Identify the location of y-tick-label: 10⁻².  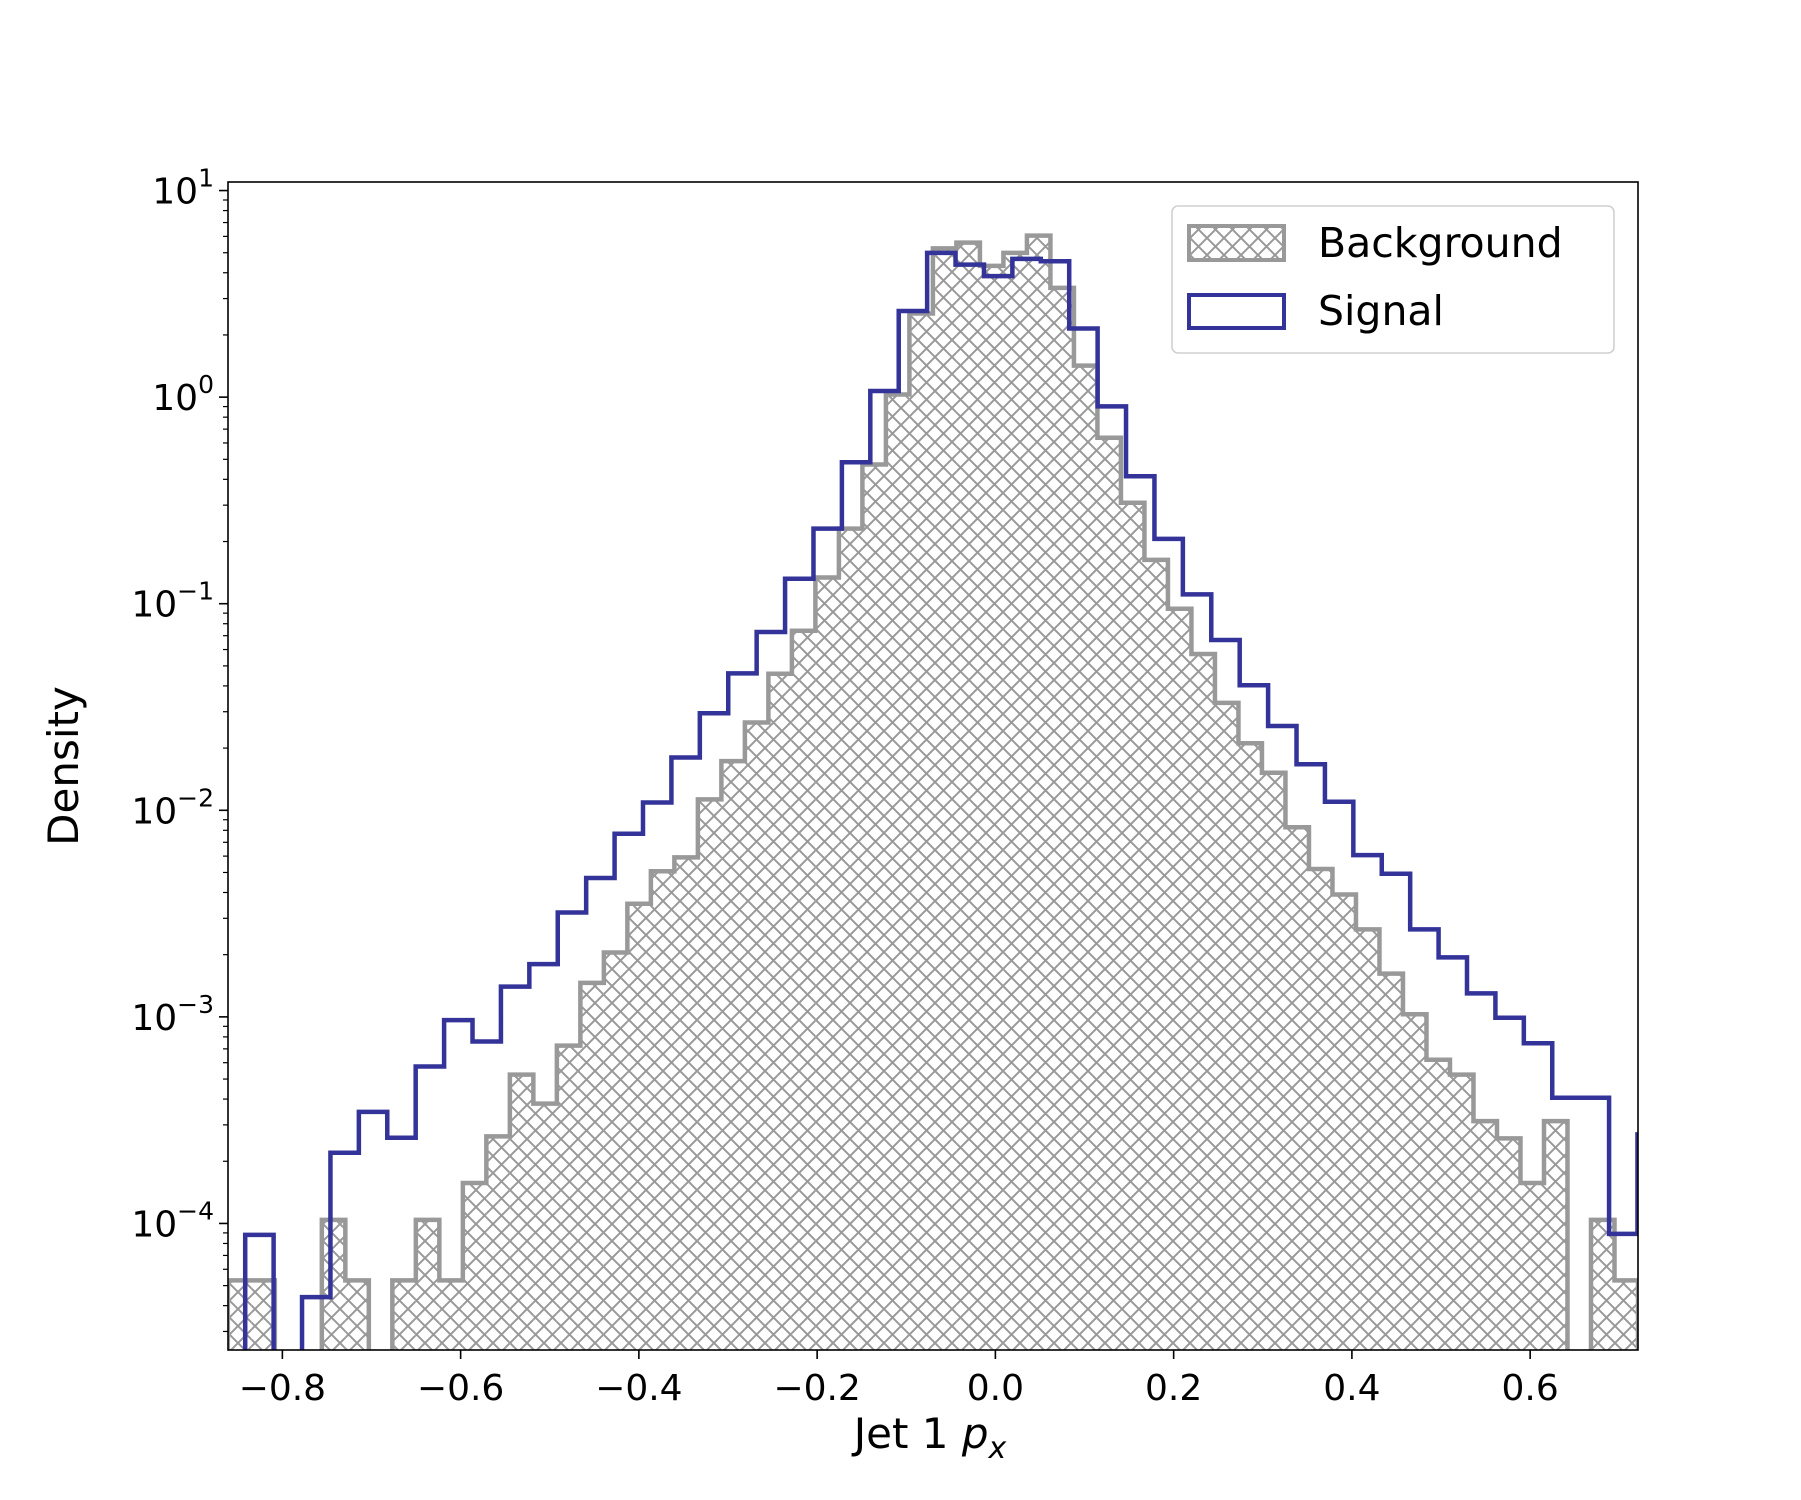
(172, 807).